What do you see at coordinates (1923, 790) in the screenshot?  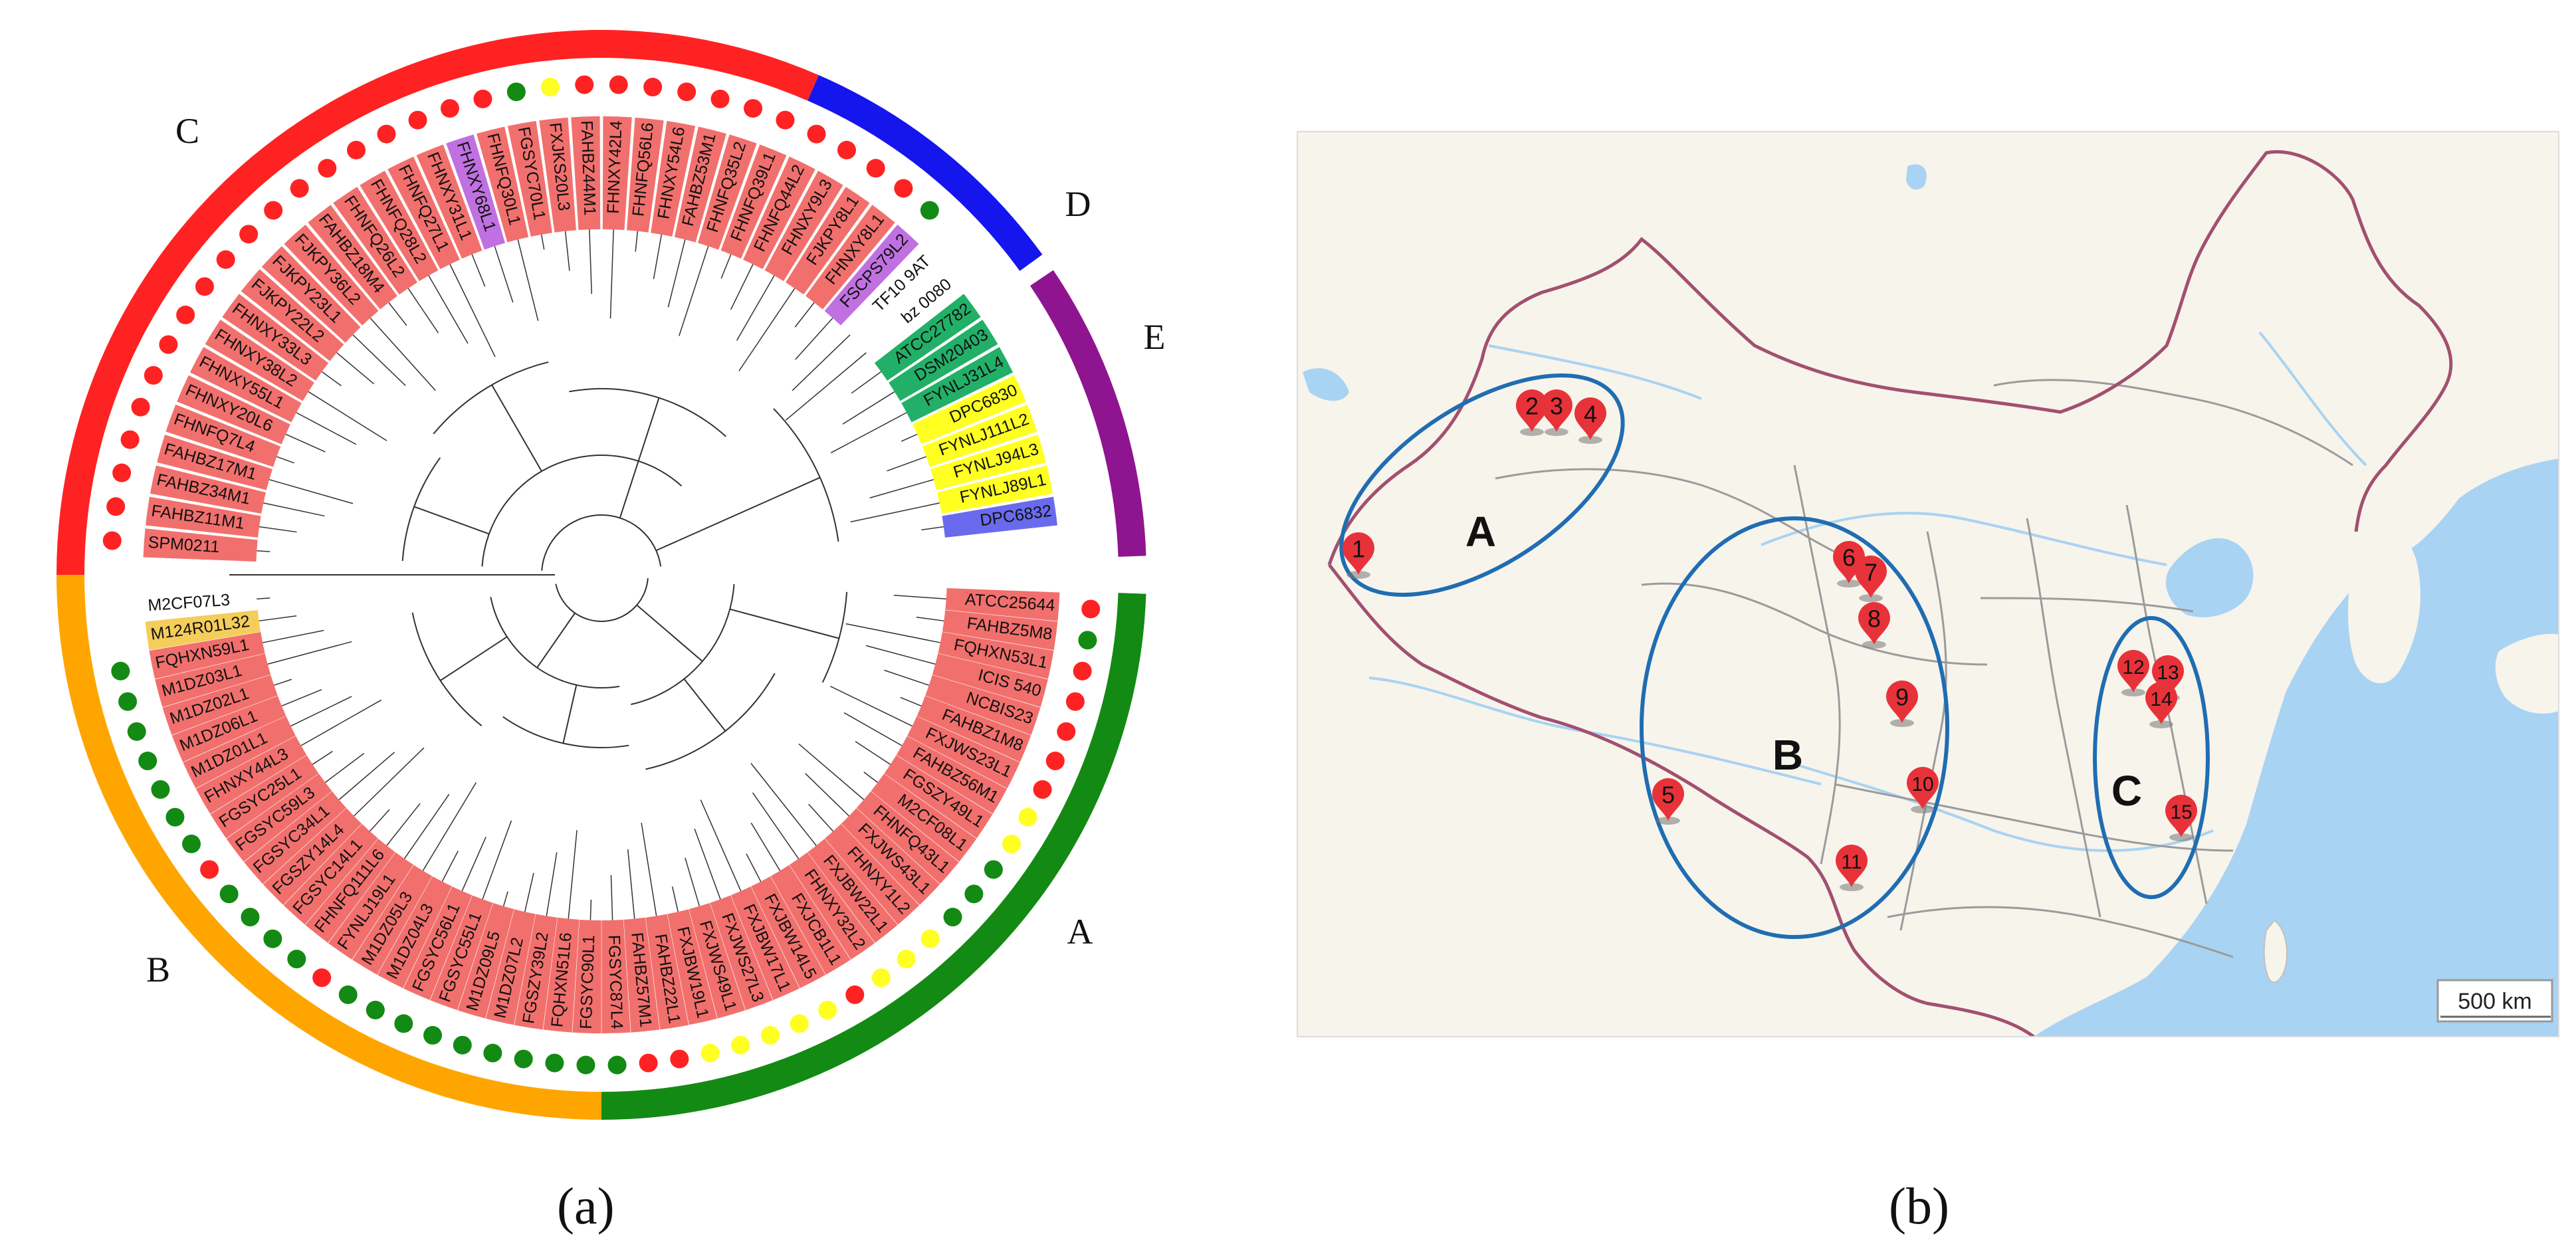 I see `site-marker-10: 10` at bounding box center [1923, 790].